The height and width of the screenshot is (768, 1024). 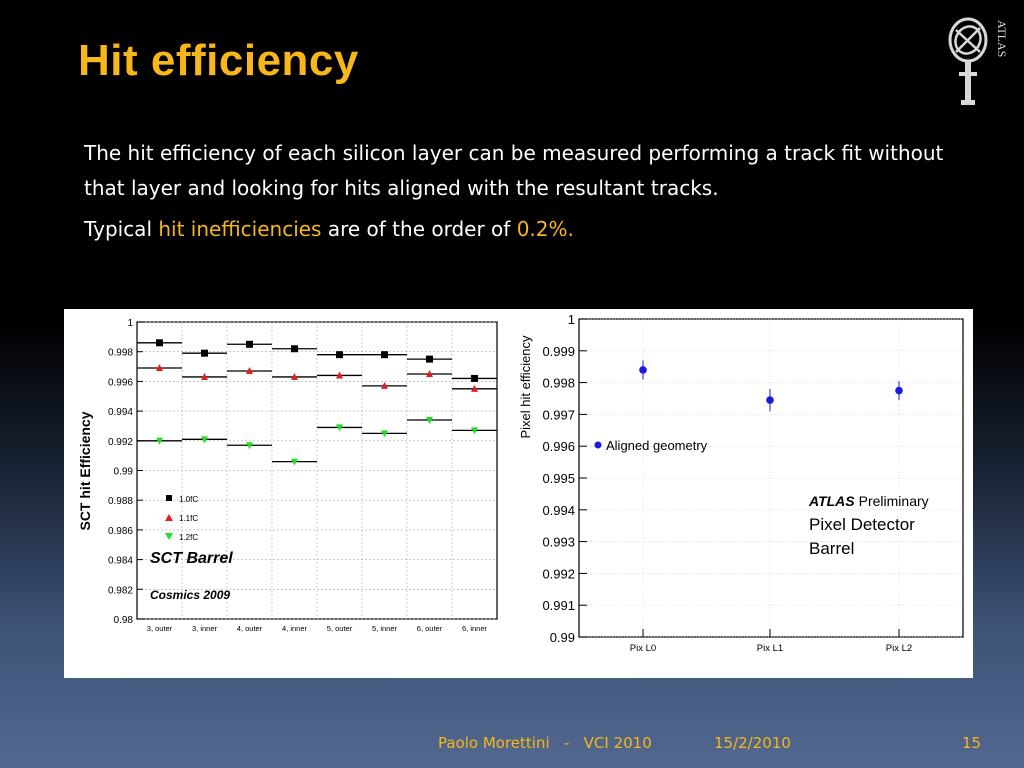 I want to click on sct-ytick-label: 0.996, so click(x=120, y=382).